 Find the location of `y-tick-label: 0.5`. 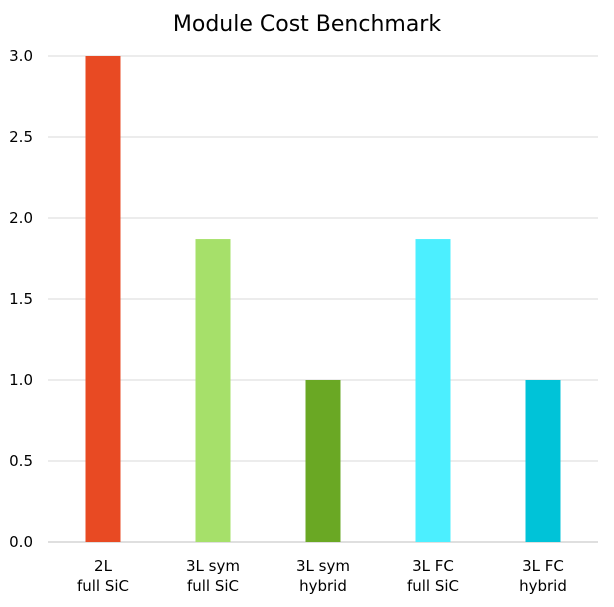

y-tick-label: 0.5 is located at coordinates (21, 461).